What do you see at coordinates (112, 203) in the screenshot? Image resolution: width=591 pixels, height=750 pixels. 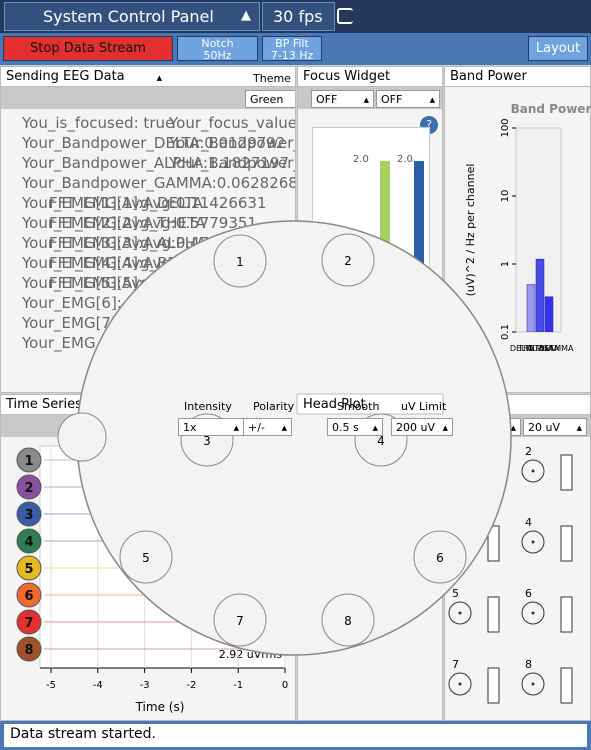 I see `output-line: Your_EMG[1]:Avg_DELTA` at bounding box center [112, 203].